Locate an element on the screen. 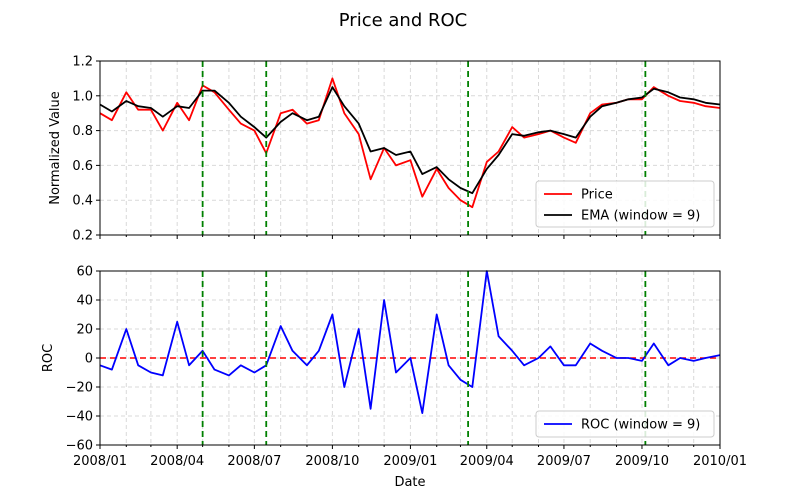 Image resolution: width=800 pixels, height=504 pixels. y-tick-label: 60 is located at coordinates (84, 272).